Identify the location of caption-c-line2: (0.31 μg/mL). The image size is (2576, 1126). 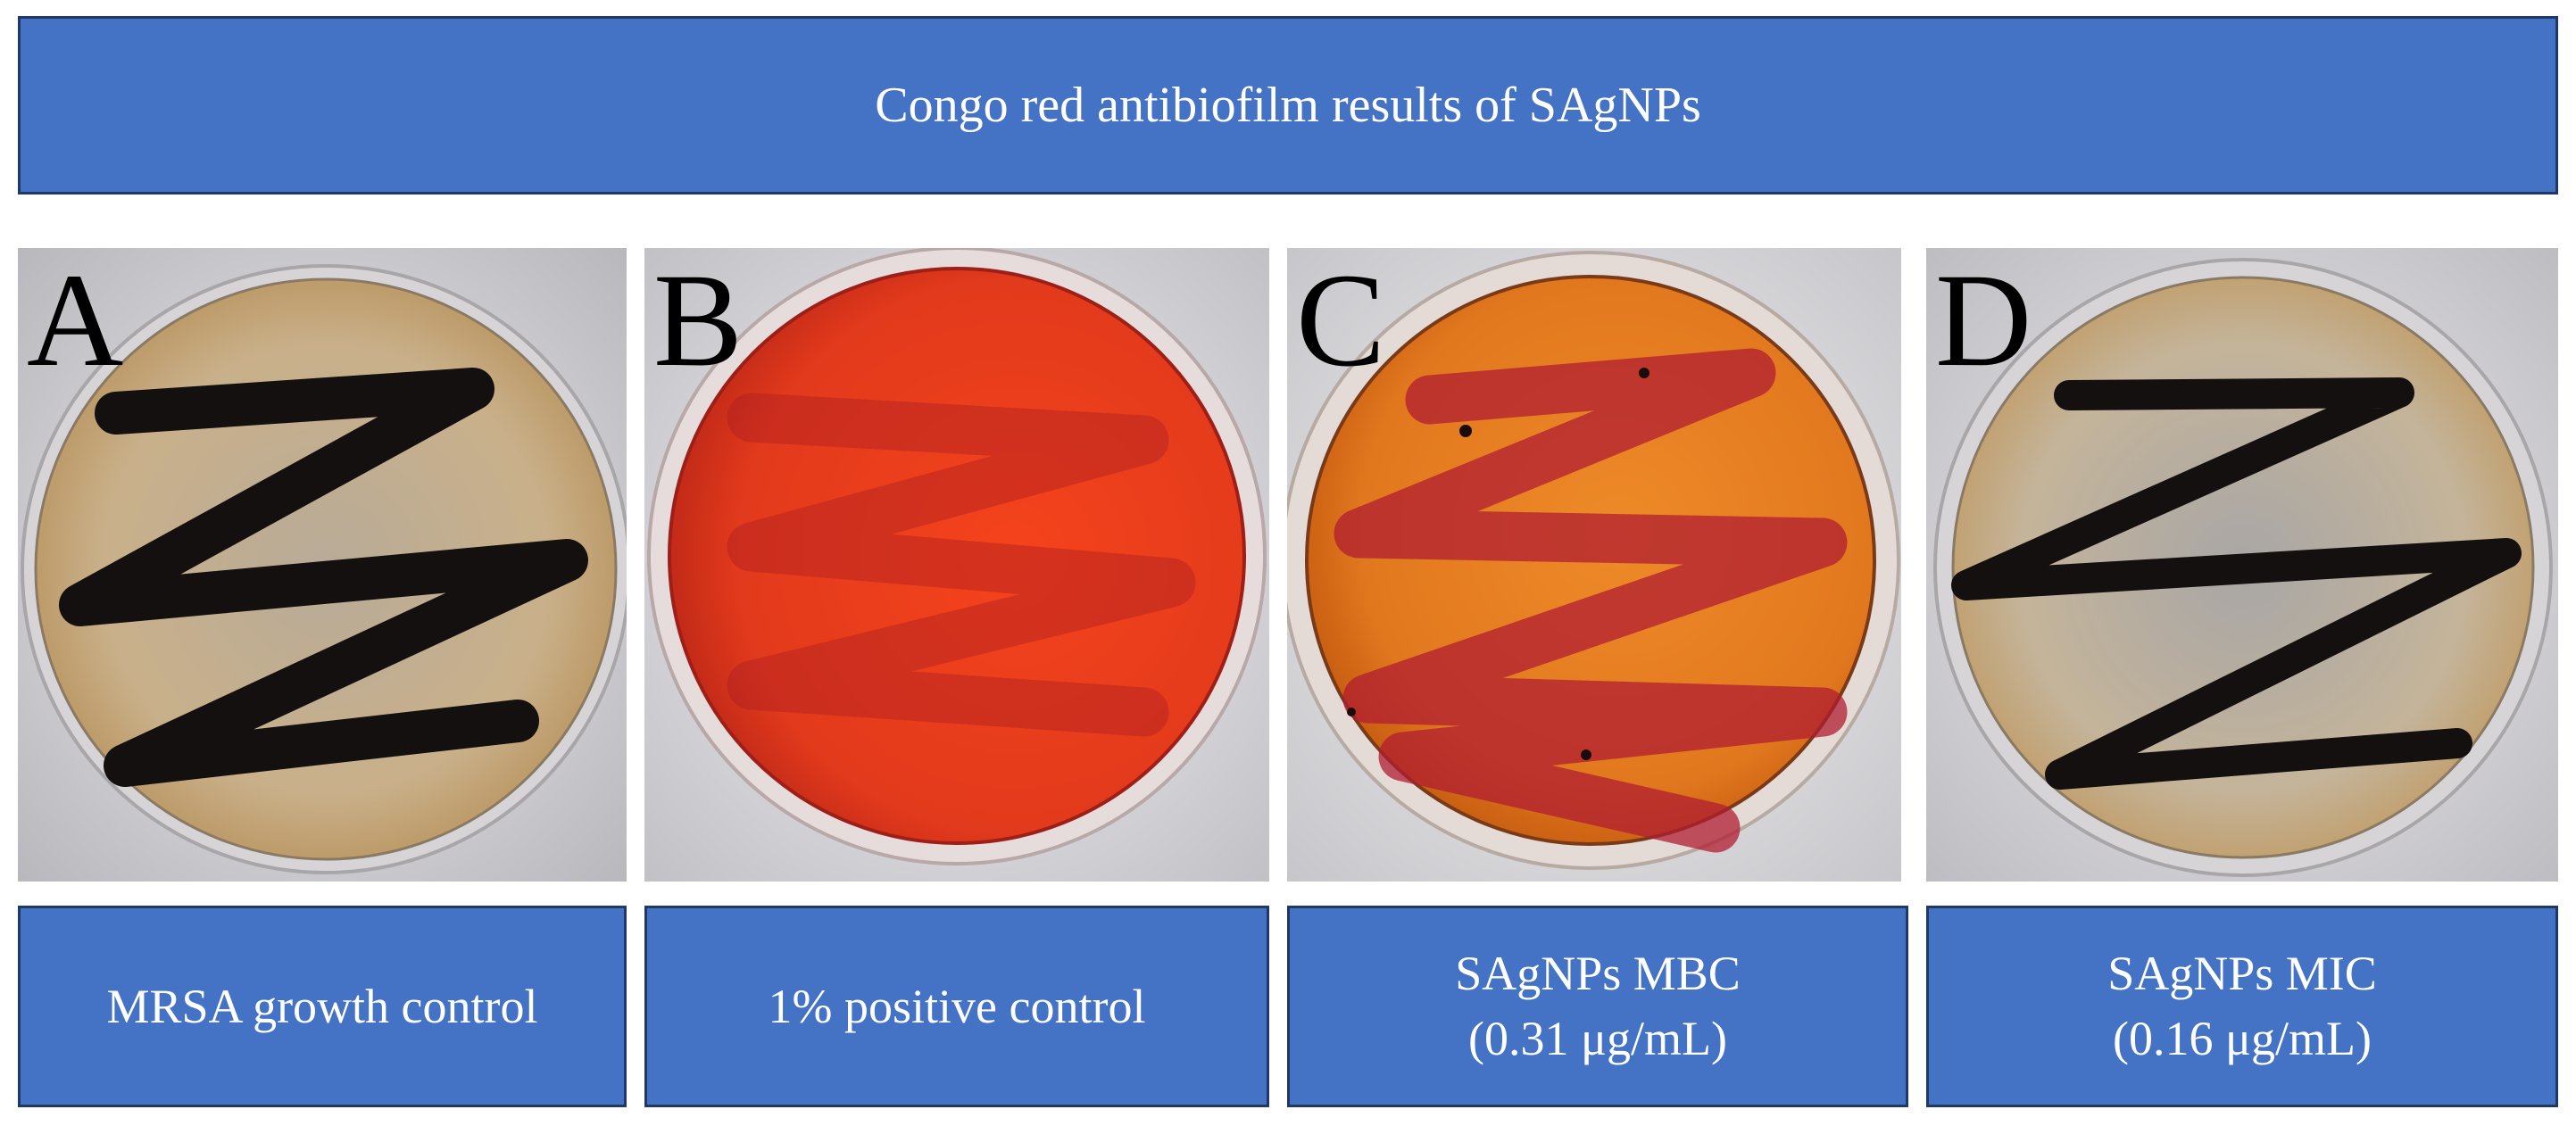
(1597, 1038).